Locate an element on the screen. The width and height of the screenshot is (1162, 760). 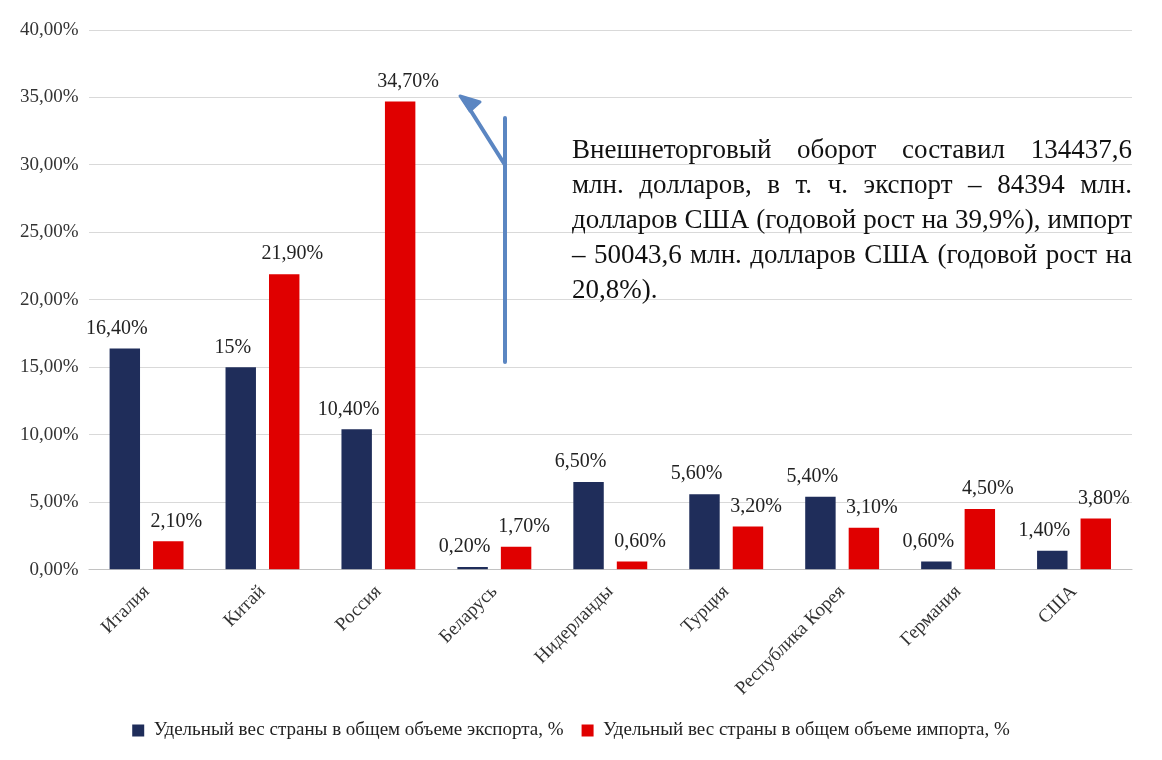
data-label: 34,70% is located at coordinates (408, 79).